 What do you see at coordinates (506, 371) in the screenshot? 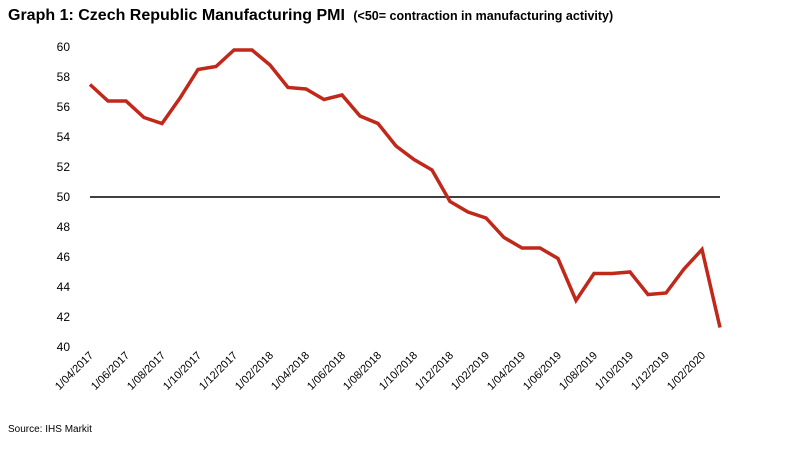
I see `x-tick-label: 1/04/2019` at bounding box center [506, 371].